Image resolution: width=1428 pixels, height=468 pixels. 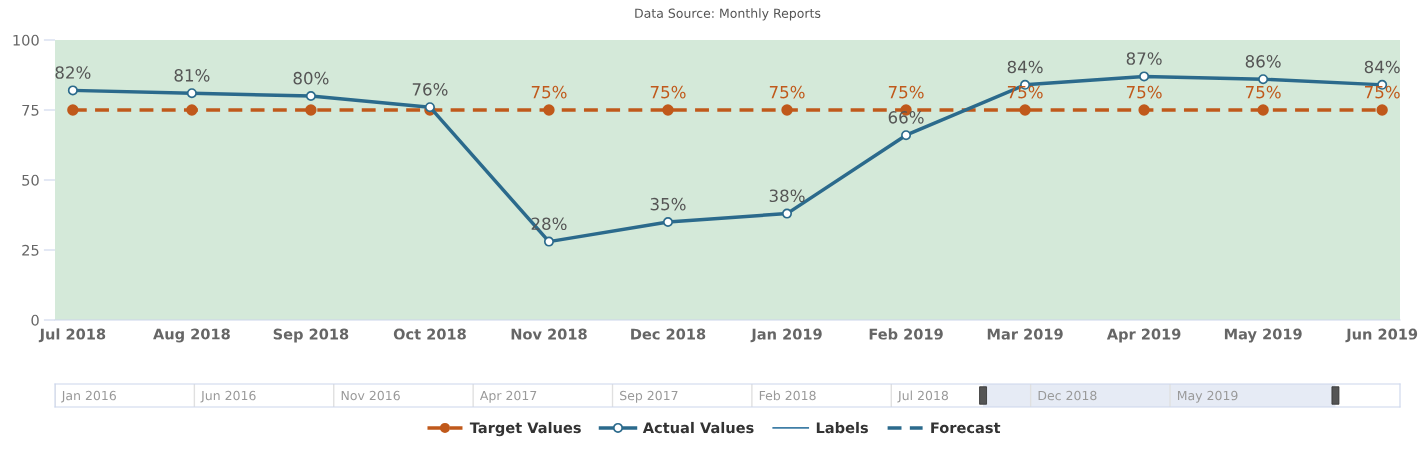 What do you see at coordinates (191, 335) in the screenshot?
I see `x-tick-label: Aug 2018` at bounding box center [191, 335].